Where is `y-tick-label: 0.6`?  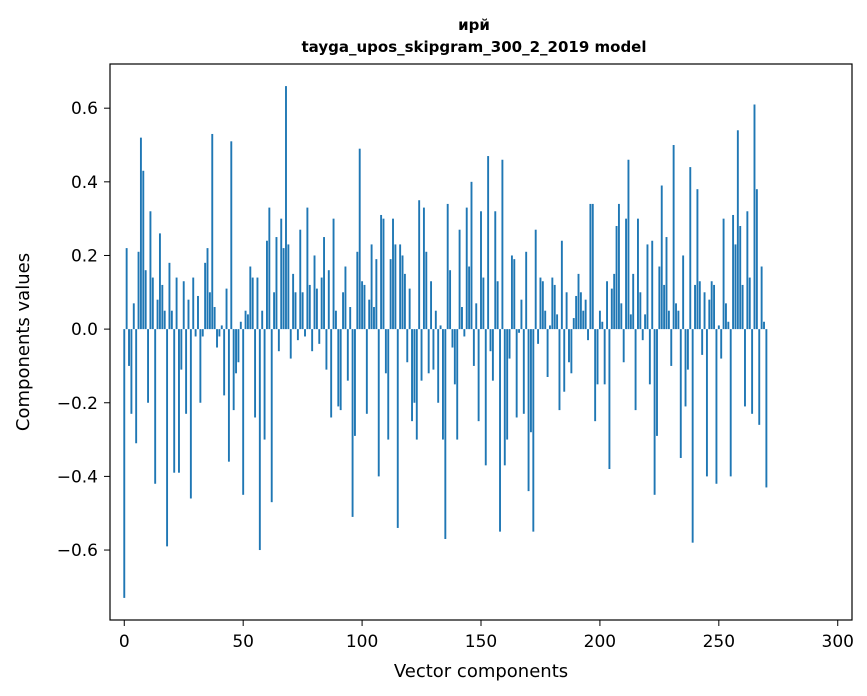 y-tick-label: 0.6 is located at coordinates (84, 109).